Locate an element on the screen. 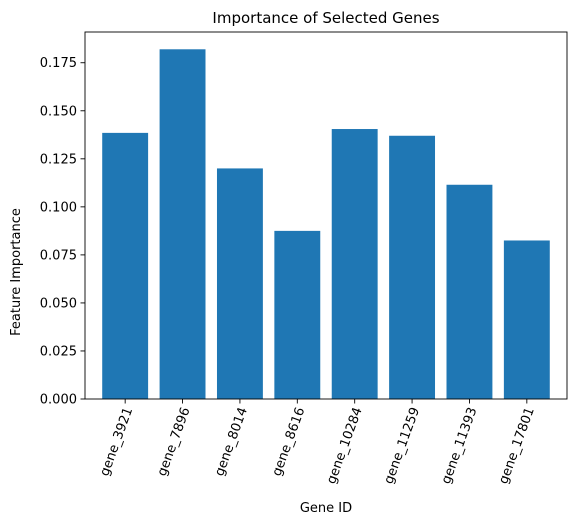 This screenshot has width=588, height=524. y-axis-label: Feature Importance is located at coordinates (16, 272).